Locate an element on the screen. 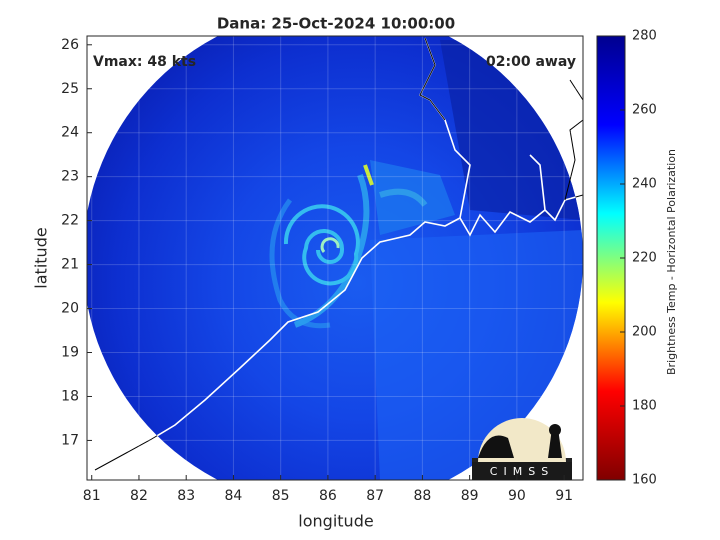 The image size is (720, 540). chart-title: Dana: 25-Oct-2024 10:00:00 is located at coordinates (336, 24).